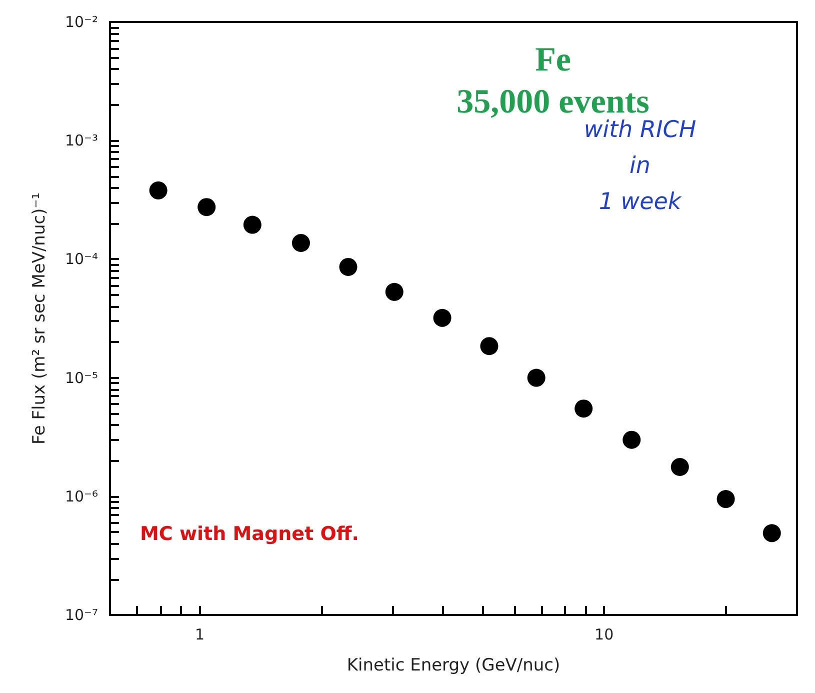 Image resolution: width=815 pixels, height=693 pixels. Describe the element at coordinates (81, 141) in the screenshot. I see `y-tick-label: 10⁻³` at that location.